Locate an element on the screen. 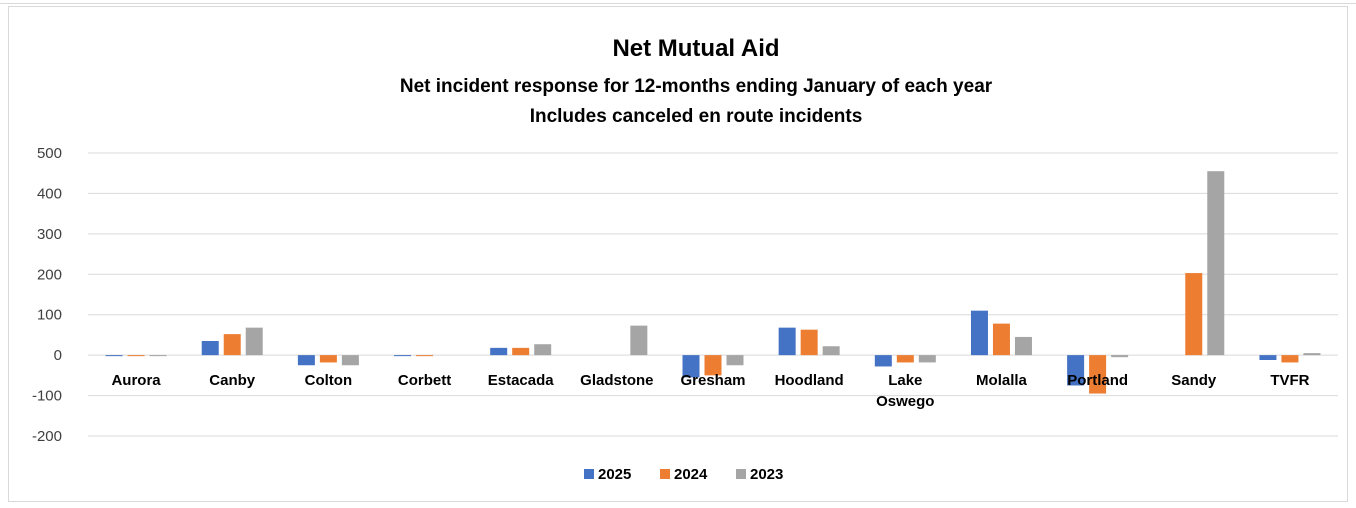 Image resolution: width=1356 pixels, height=508 pixels. bar-2024-corbett is located at coordinates (425, 356).